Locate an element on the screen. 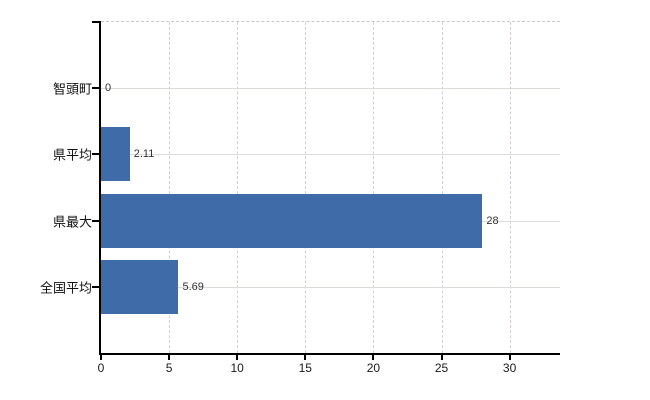 The image size is (650, 400). x-axis-tick-label: 25 is located at coordinates (441, 368).